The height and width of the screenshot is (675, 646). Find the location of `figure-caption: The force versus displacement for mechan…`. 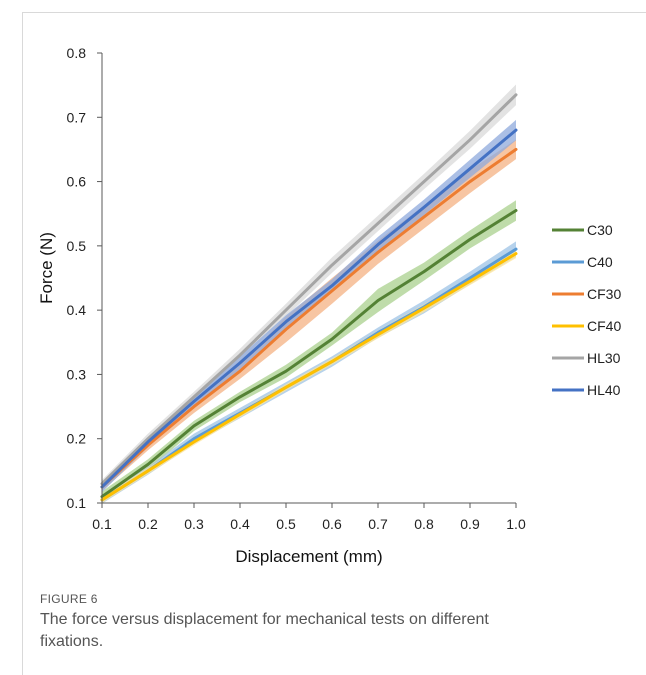

figure-caption: The force versus displacement for mechan… is located at coordinates (264, 630).